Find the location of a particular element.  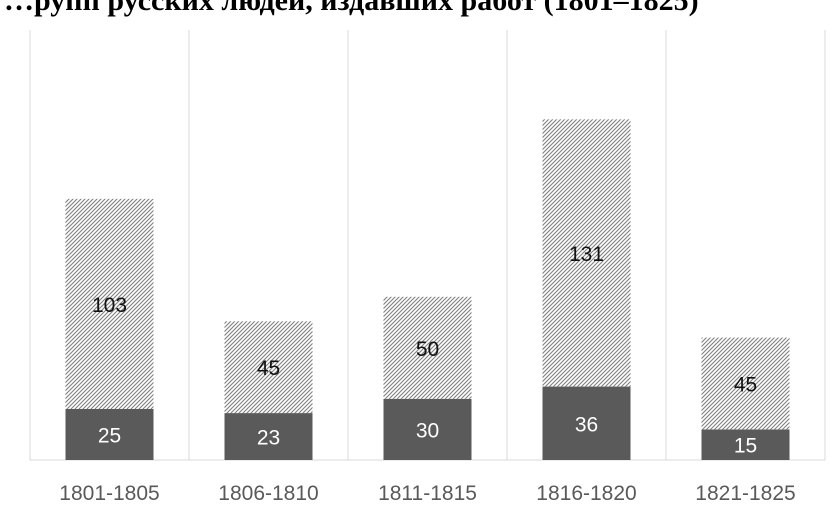

data-label: 30 is located at coordinates (427, 430).